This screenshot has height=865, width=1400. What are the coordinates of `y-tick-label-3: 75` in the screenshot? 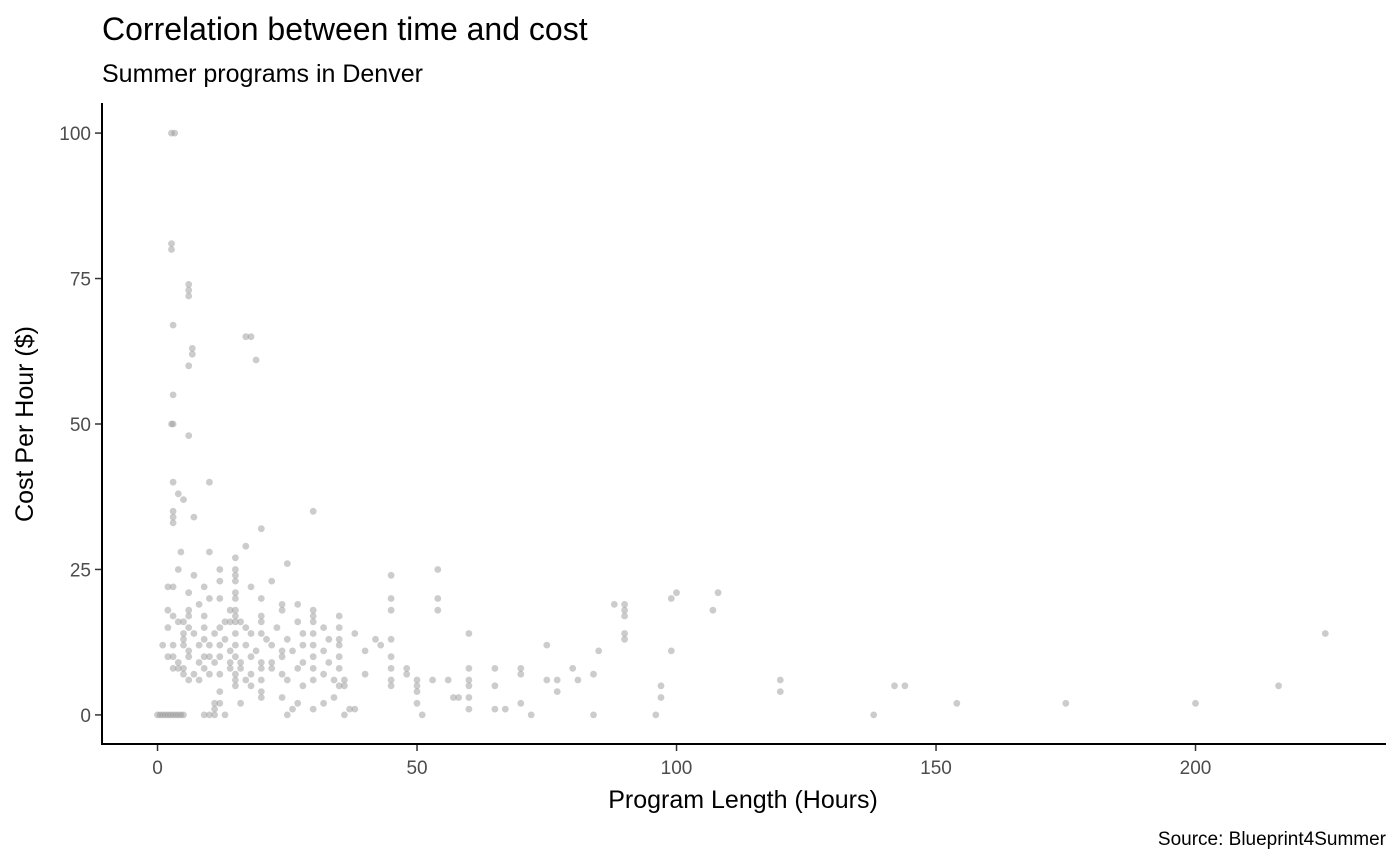 It's located at (80, 280).